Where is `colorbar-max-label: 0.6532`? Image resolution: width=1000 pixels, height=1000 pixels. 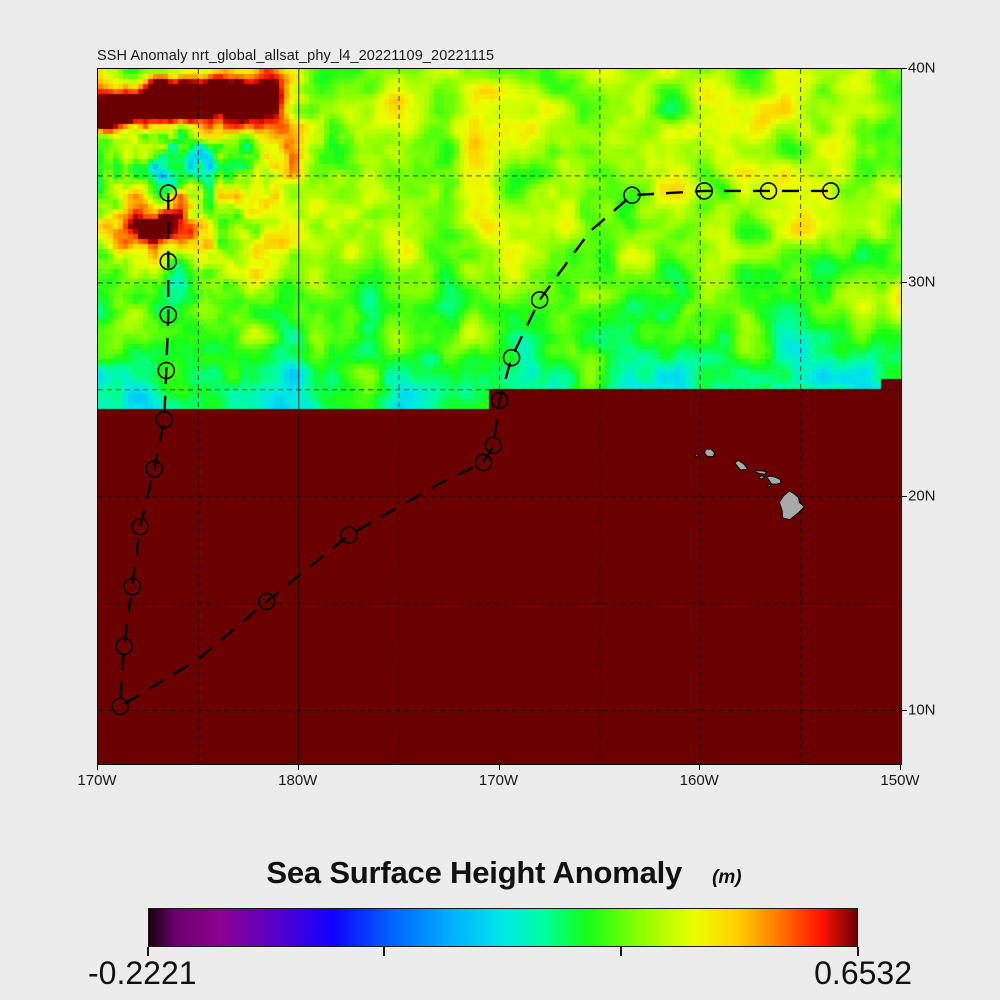 colorbar-max-label: 0.6532 is located at coordinates (863, 973).